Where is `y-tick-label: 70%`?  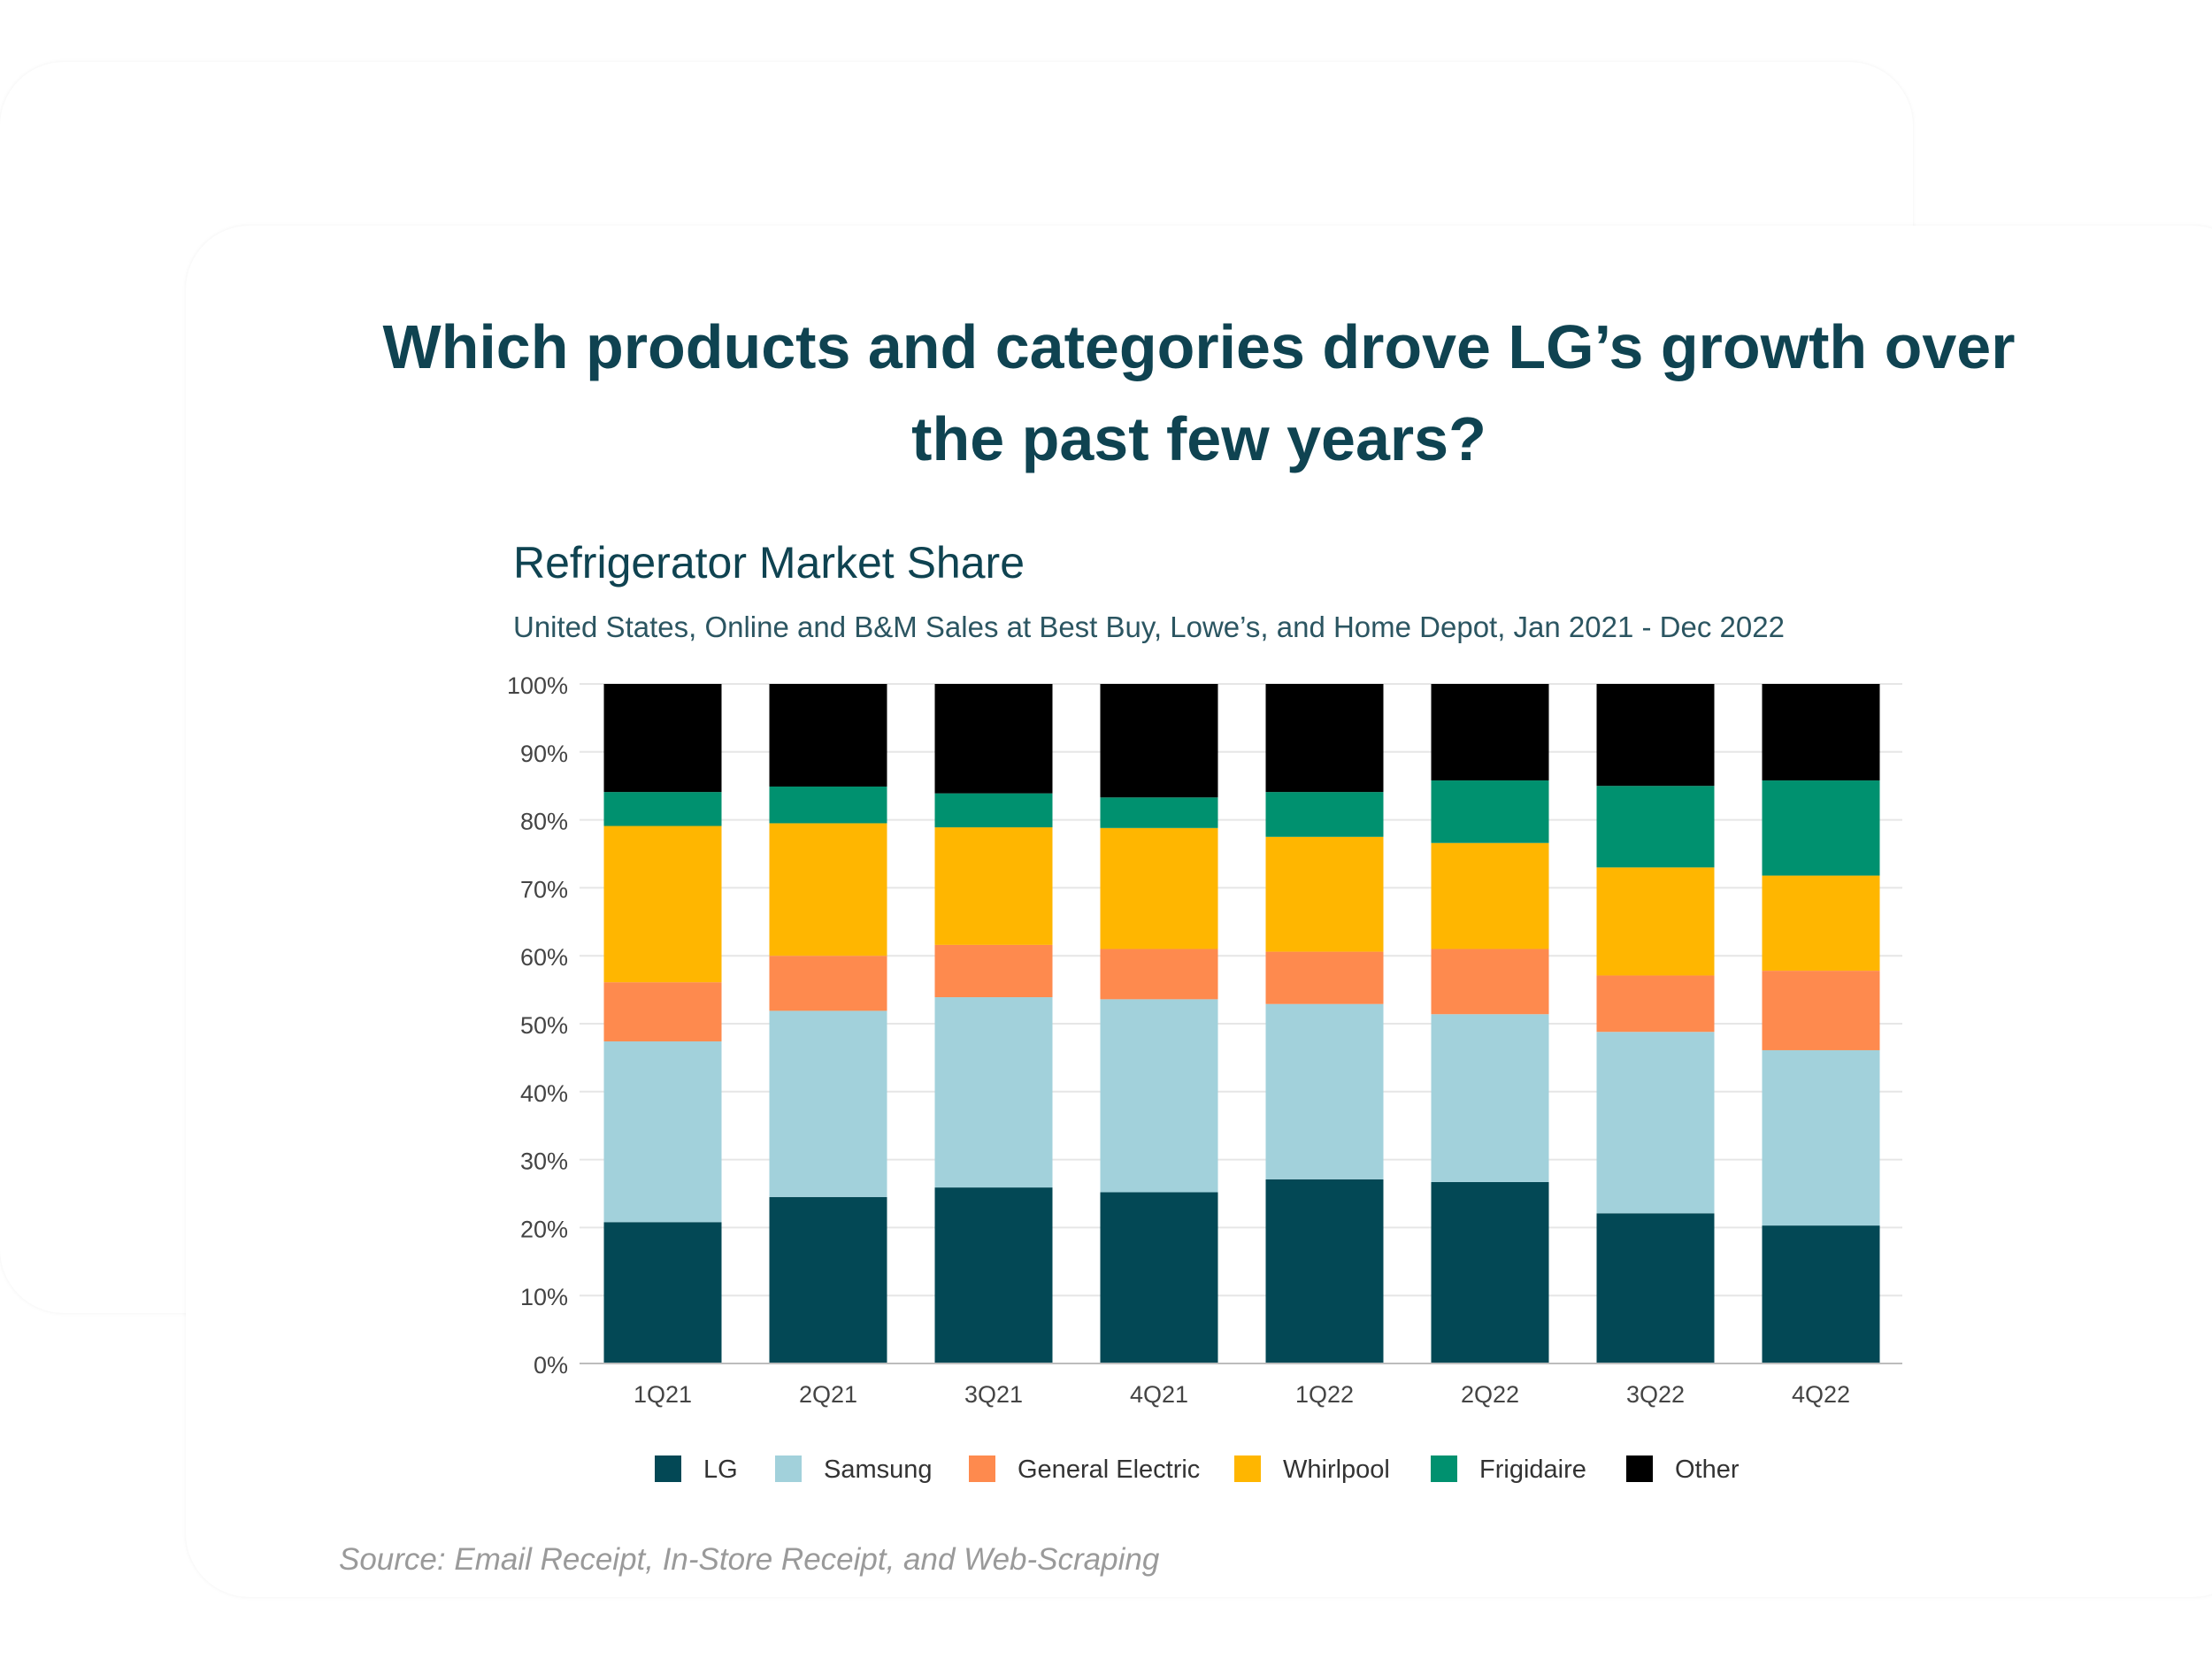
y-tick-label: 70% is located at coordinates (544, 889).